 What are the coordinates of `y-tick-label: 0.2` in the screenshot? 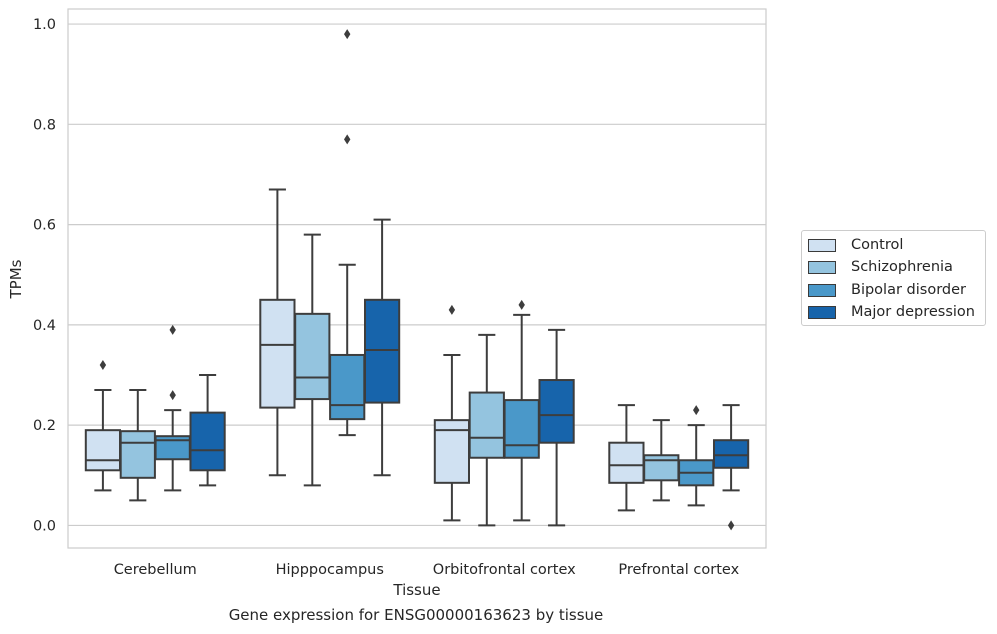 It's located at (44, 426).